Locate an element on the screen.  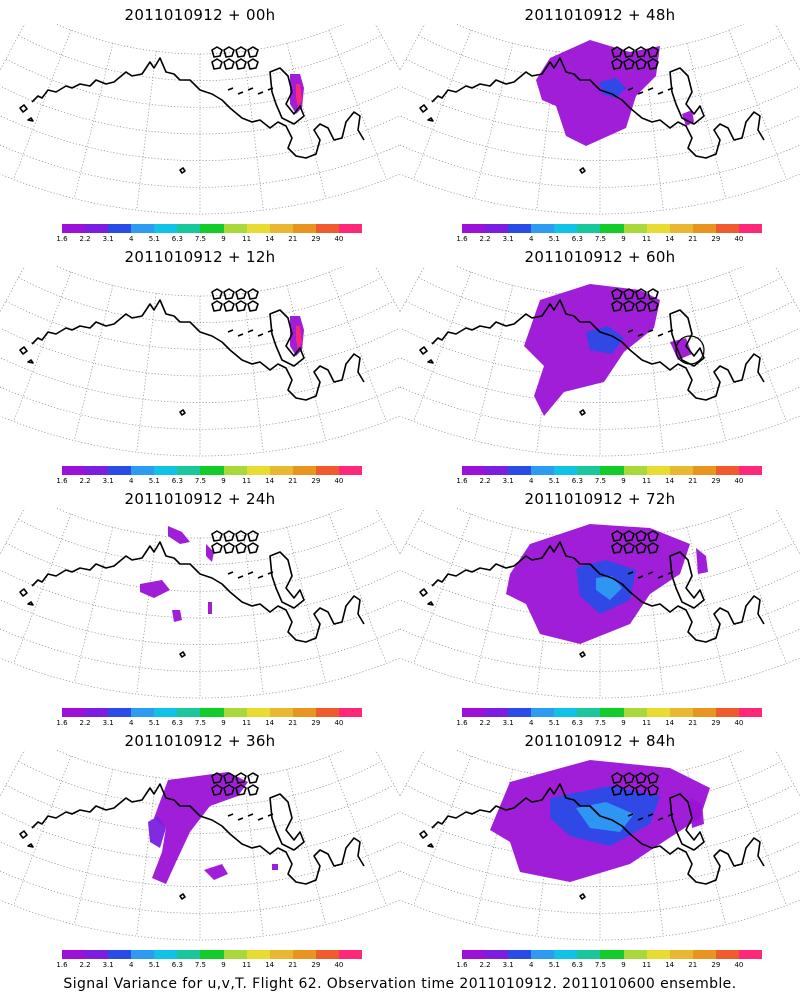
panel-title: 2011010912 + 00h is located at coordinates (200, 15).